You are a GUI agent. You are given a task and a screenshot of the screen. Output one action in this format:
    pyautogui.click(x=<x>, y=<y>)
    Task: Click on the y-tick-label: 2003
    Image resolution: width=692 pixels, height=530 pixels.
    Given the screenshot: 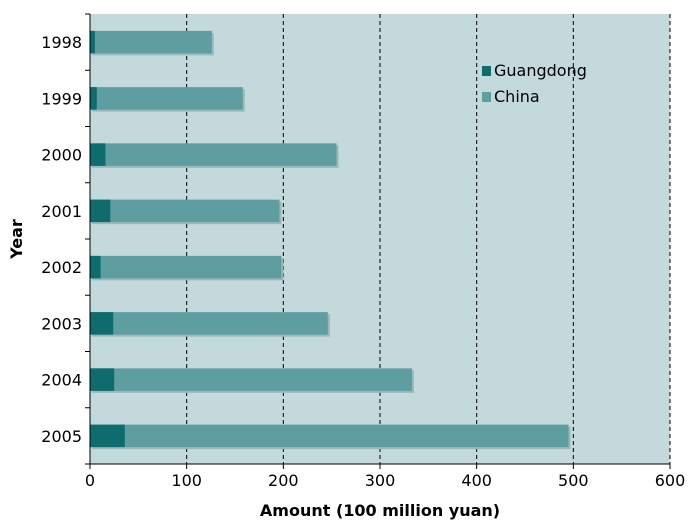 What is the action you would take?
    pyautogui.click(x=61, y=323)
    